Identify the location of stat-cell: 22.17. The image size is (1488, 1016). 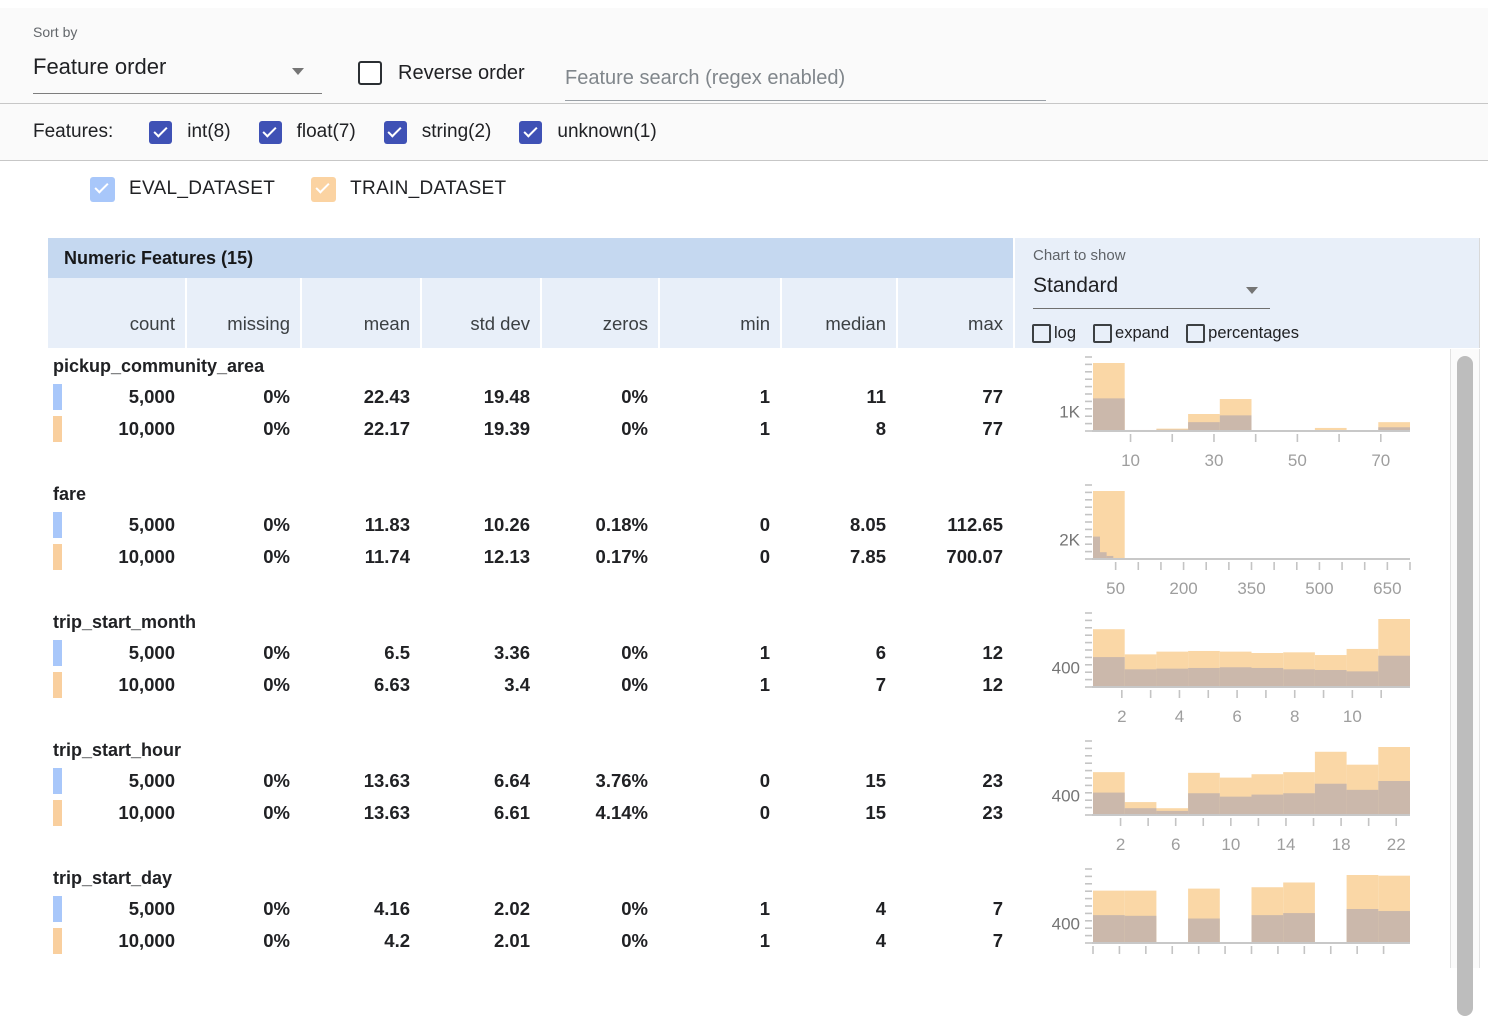
(360, 429).